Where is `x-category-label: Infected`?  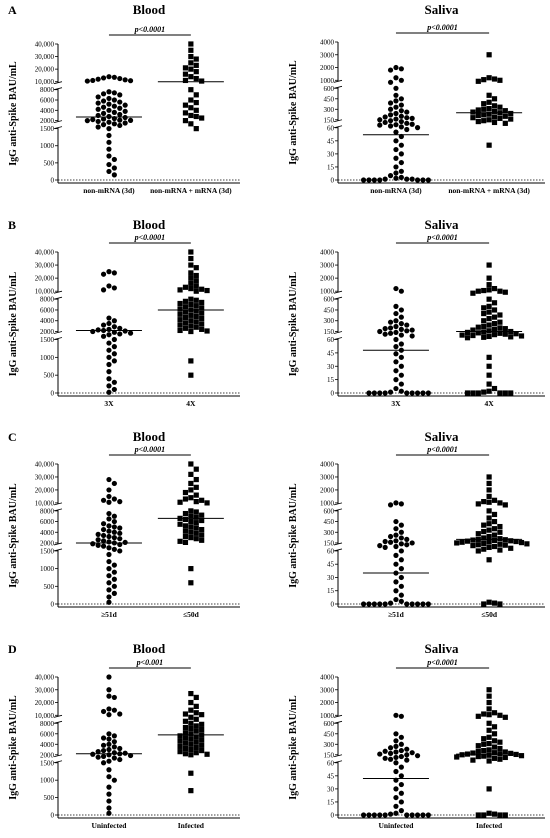 x-category-label: Infected is located at coordinates (191, 825).